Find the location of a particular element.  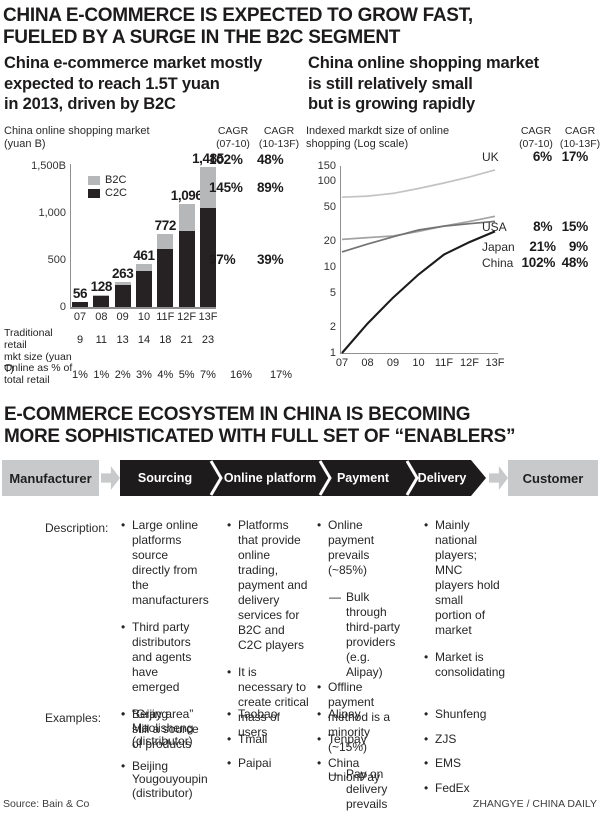

sub-row-value: 2% is located at coordinates (122, 375).